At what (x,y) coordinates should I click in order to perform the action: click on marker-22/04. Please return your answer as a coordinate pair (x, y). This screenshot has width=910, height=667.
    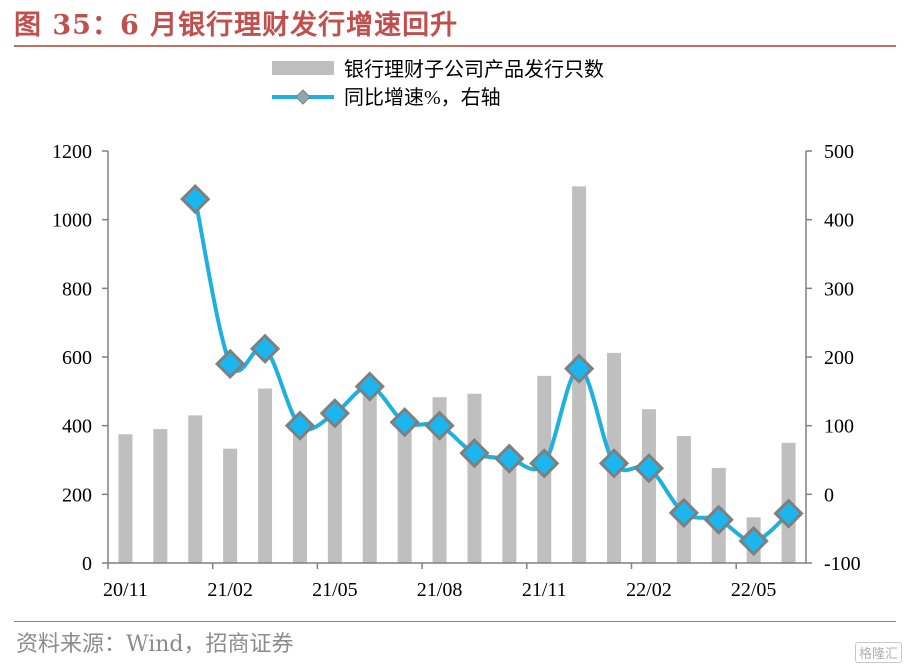
    Looking at the image, I should click on (718, 519).